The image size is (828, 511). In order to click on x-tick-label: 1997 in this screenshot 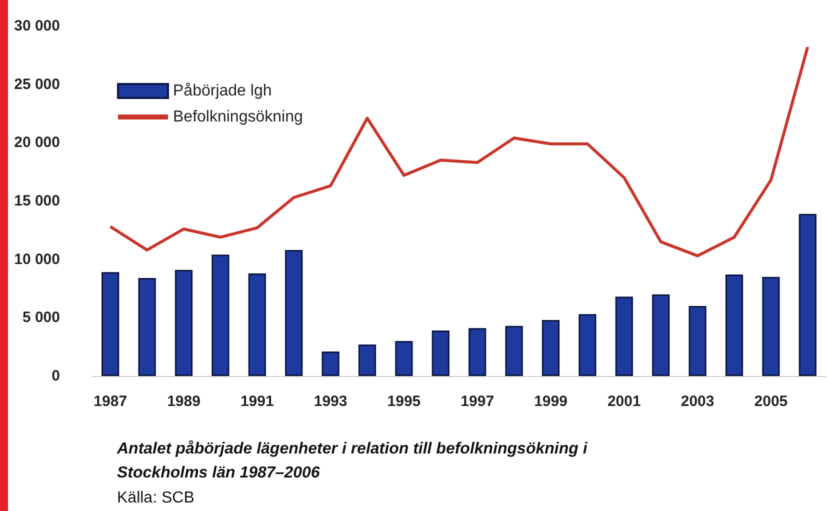, I will do `click(477, 401)`.